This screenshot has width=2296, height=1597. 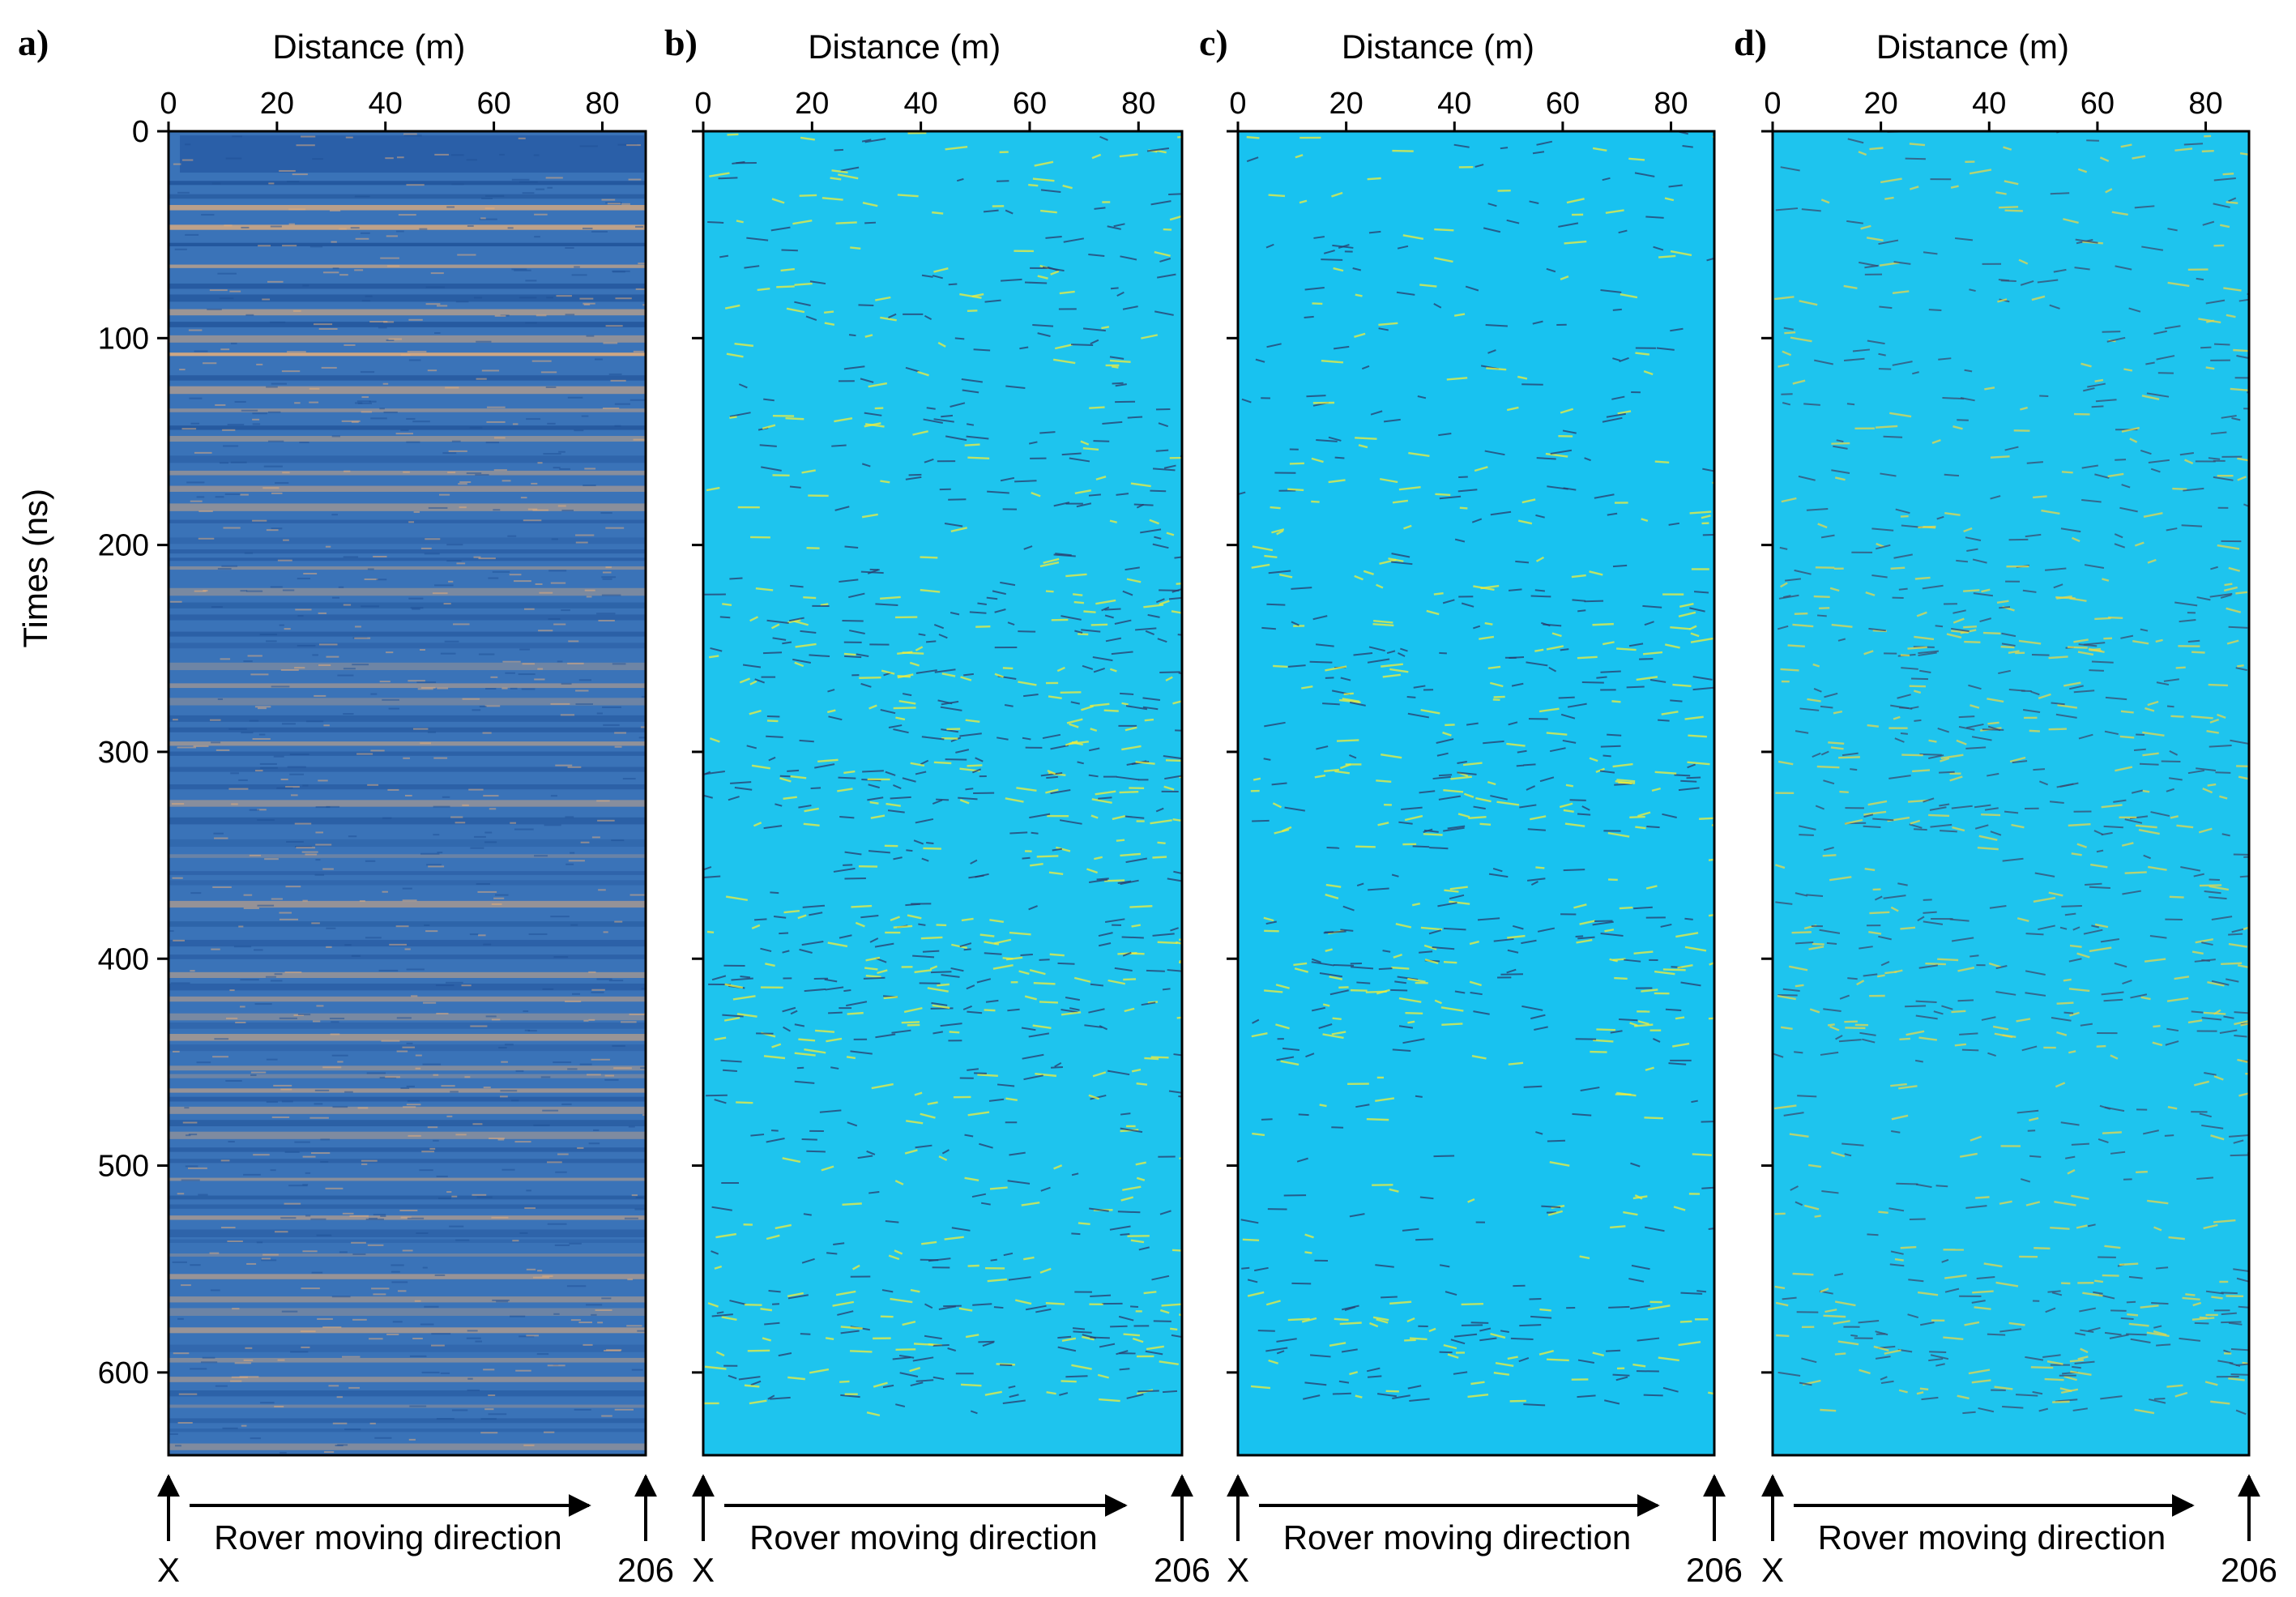 I want to click on y-tick-label: 400, so click(x=124, y=959).